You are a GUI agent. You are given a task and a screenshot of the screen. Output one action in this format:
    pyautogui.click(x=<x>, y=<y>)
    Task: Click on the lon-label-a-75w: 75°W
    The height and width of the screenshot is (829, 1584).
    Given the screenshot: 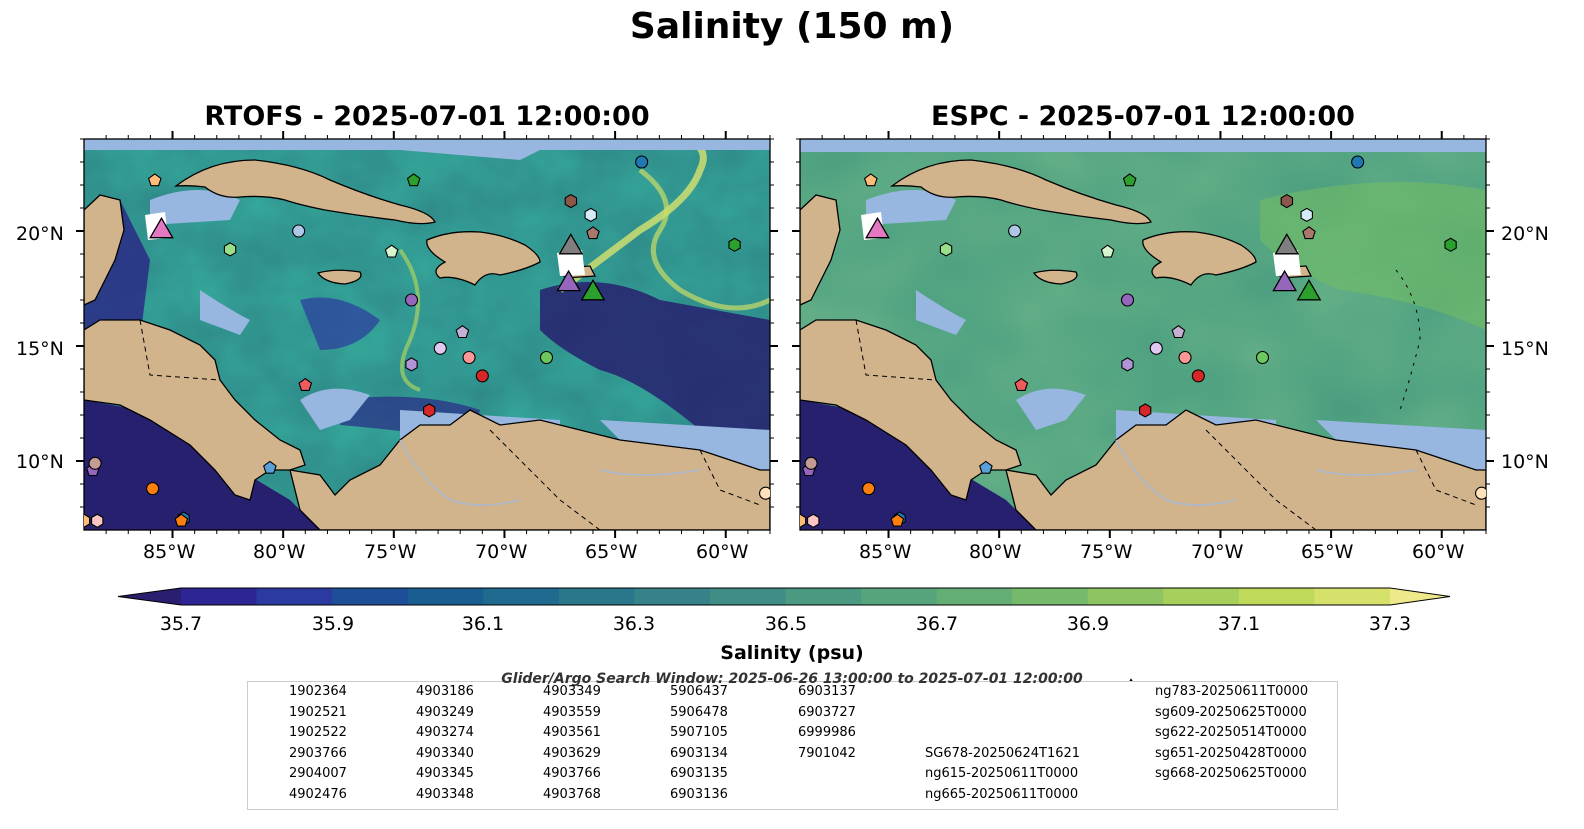 What is the action you would take?
    pyautogui.click(x=390, y=552)
    